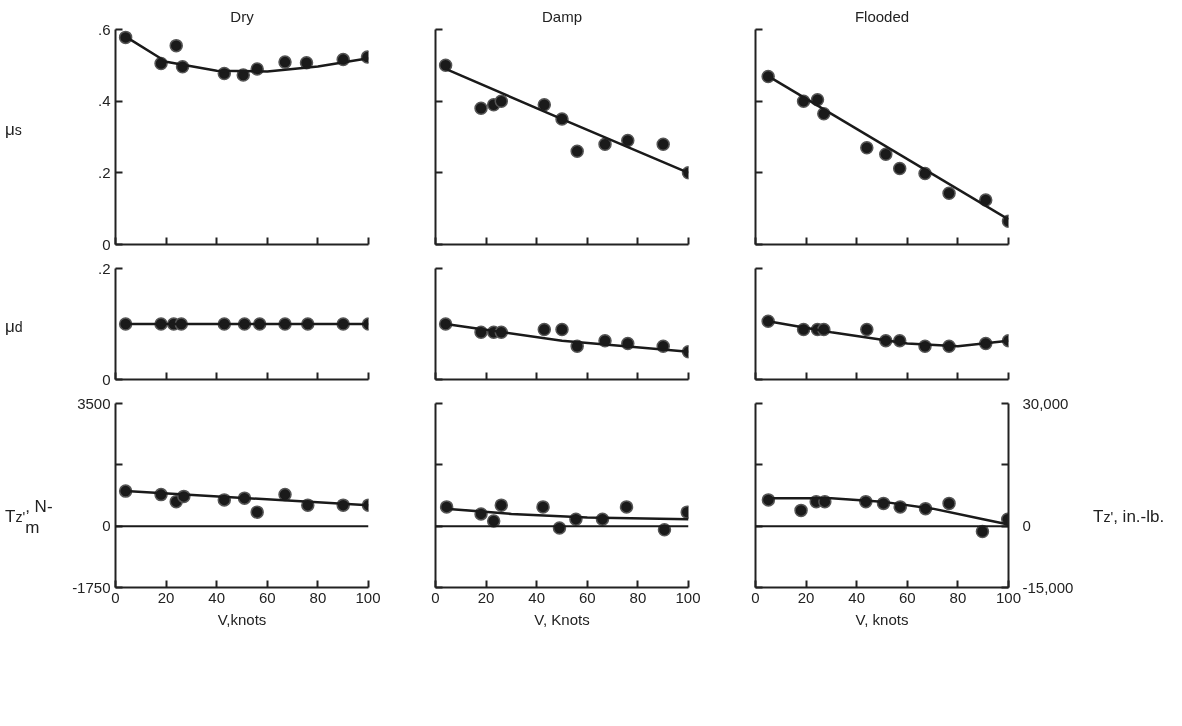 Image resolution: width=1182 pixels, height=726 pixels. Describe the element at coordinates (91, 587) in the screenshot. I see `y-tick-label: -1750` at that location.